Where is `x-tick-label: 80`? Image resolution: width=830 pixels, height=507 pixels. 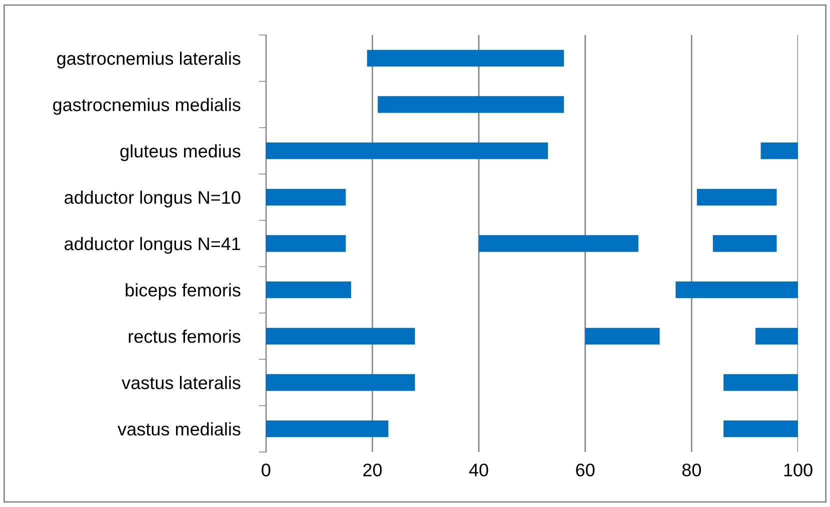
x-tick-label: 80 is located at coordinates (691, 470).